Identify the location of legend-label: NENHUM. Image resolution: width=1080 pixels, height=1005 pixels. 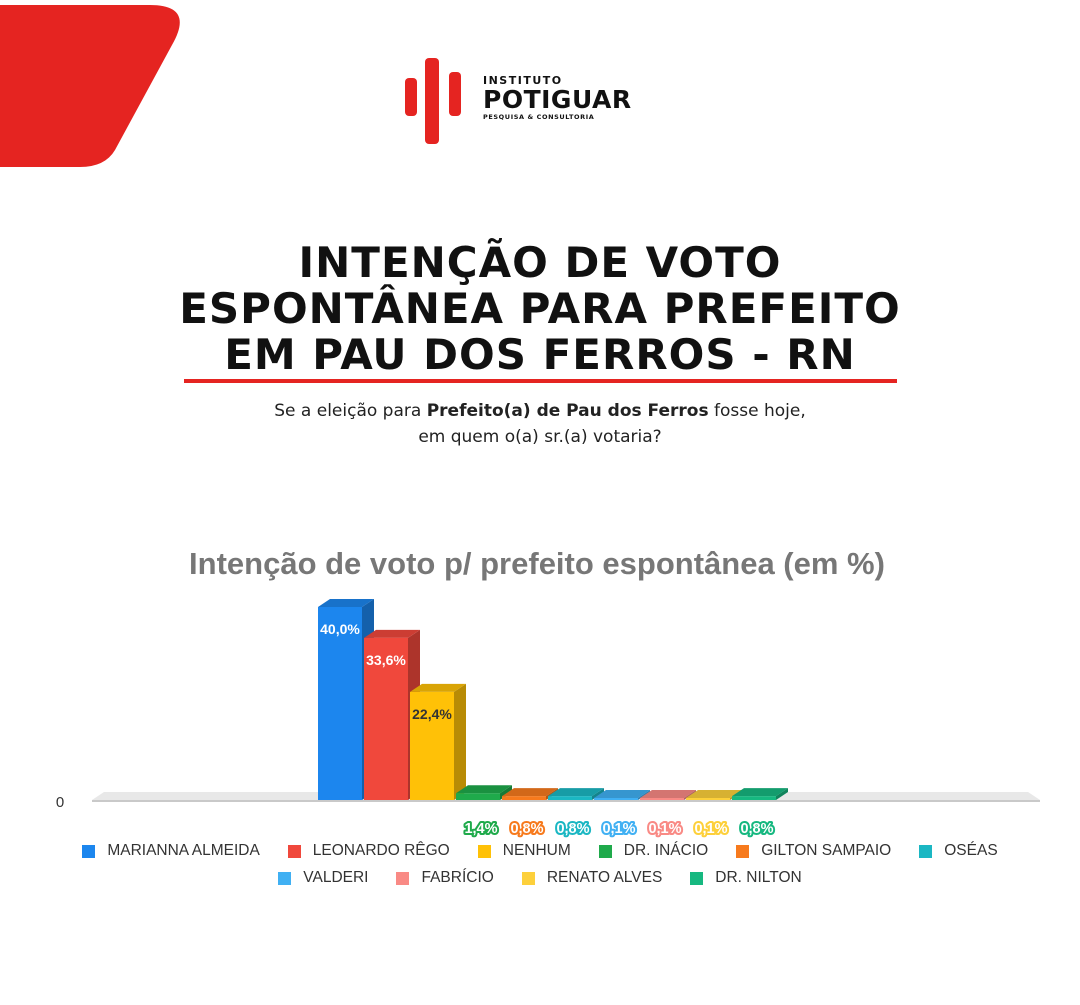
(536, 850).